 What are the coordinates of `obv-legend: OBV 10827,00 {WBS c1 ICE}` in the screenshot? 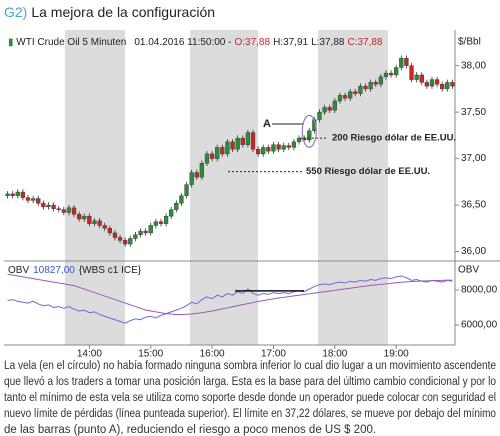 It's located at (75, 270).